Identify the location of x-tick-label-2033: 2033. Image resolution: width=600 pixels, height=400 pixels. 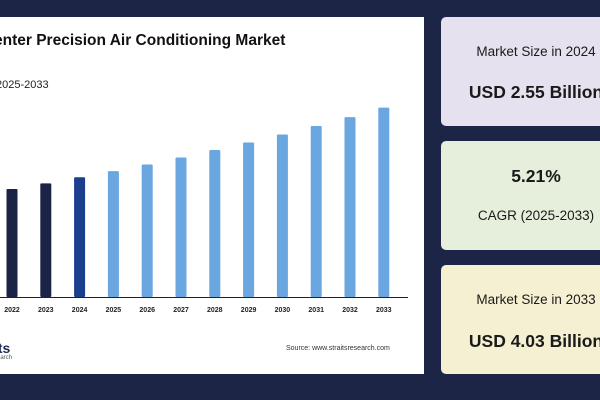
(384, 310).